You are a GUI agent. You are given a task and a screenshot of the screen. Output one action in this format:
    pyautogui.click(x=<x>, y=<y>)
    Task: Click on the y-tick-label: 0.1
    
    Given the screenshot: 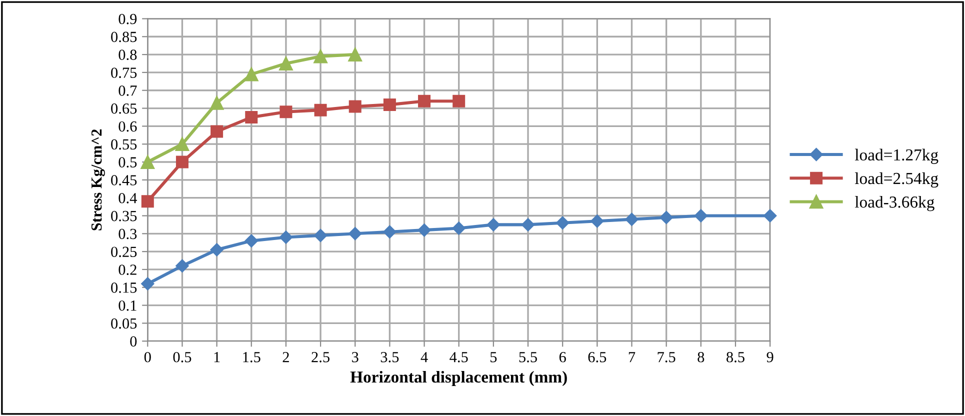 What is the action you would take?
    pyautogui.click(x=127, y=305)
    